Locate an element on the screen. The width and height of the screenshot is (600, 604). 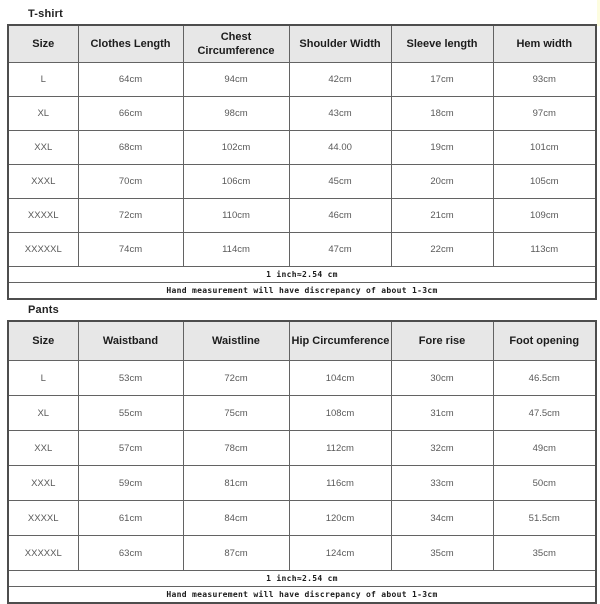
measurement-cell: 30cm is located at coordinates (442, 378).